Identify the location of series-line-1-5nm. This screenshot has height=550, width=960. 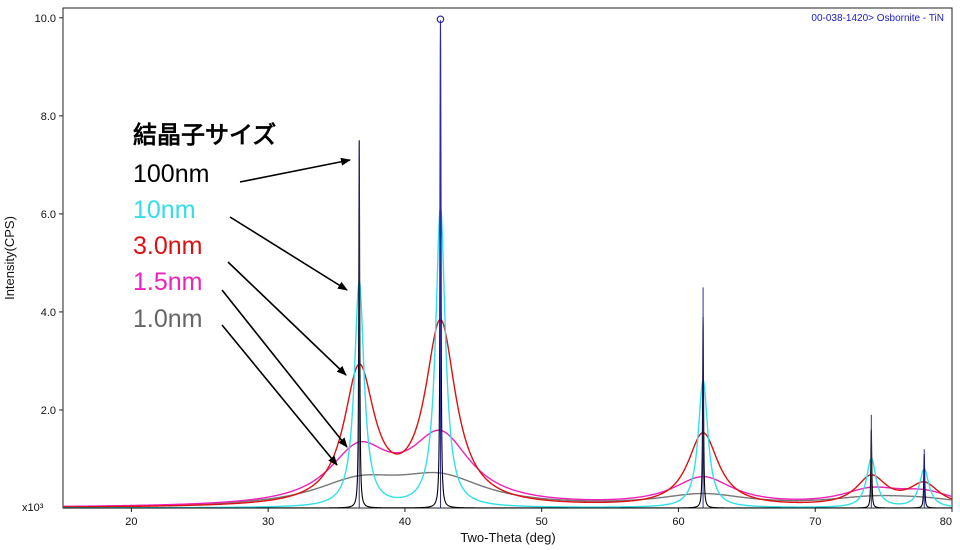
(507, 468).